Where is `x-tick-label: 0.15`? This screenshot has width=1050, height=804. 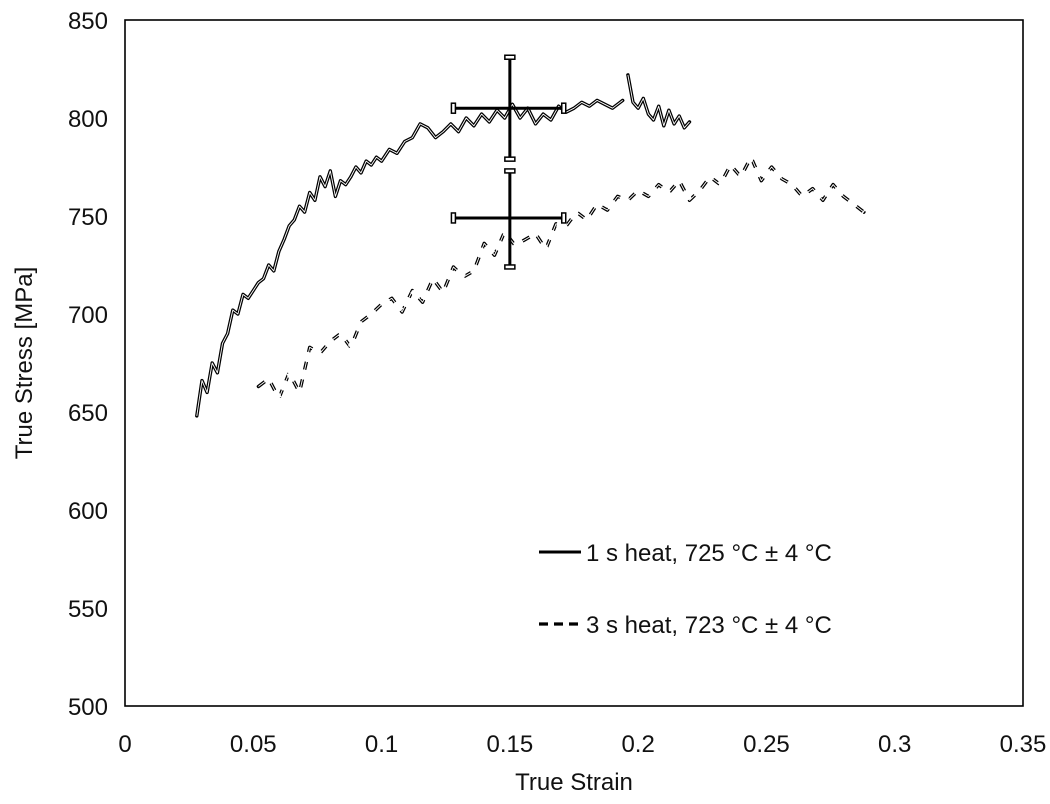
x-tick-label: 0.15 is located at coordinates (509, 744).